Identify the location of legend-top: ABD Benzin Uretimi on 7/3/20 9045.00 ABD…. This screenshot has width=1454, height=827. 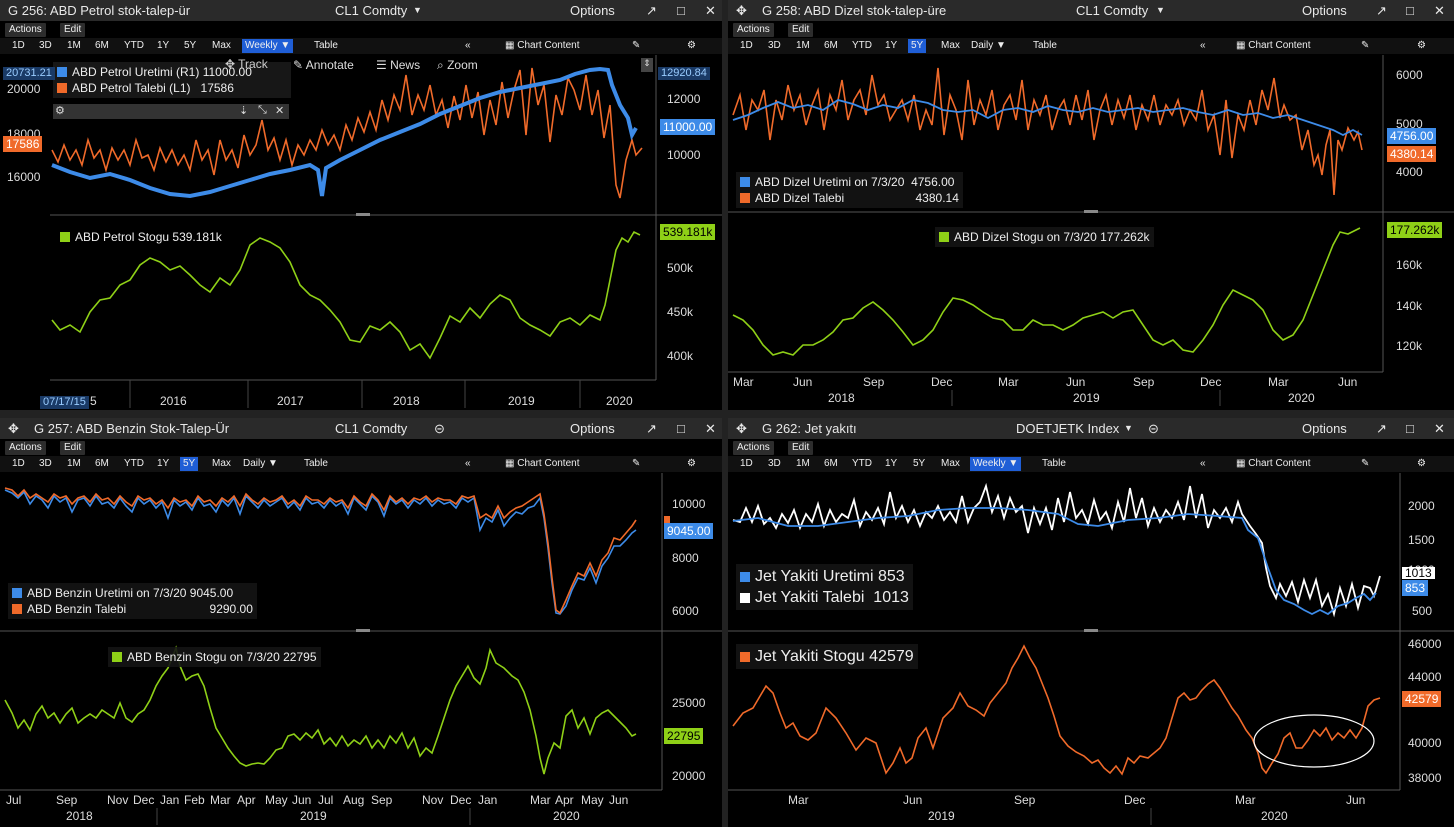
(132, 601).